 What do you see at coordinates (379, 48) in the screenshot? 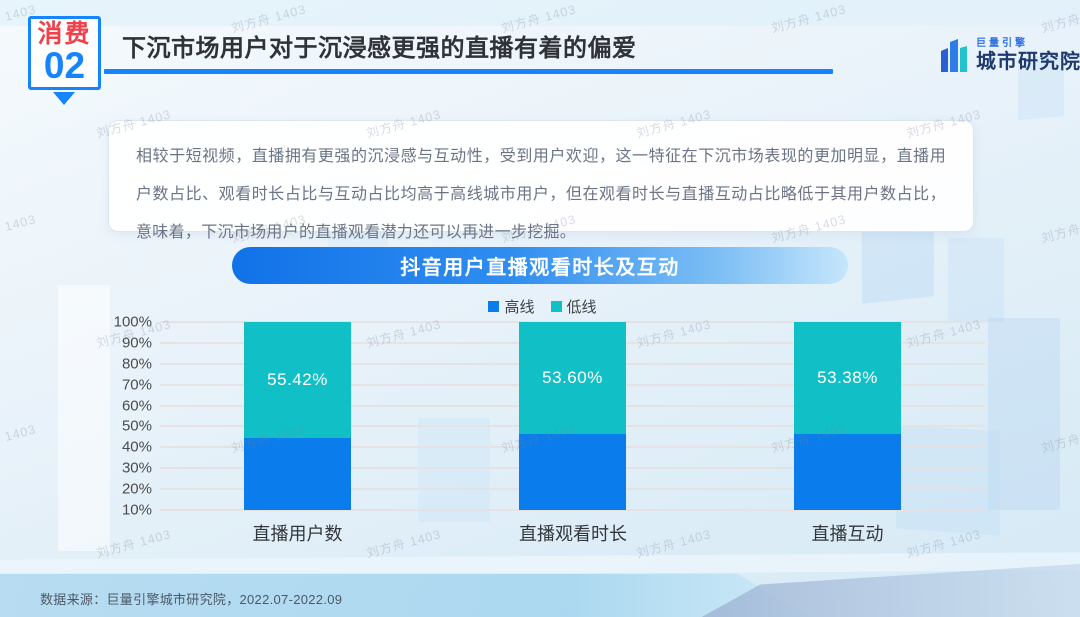
I see `page-title: 下沉市场用户对于沉浸感更强的直播有着的偏爱` at bounding box center [379, 48].